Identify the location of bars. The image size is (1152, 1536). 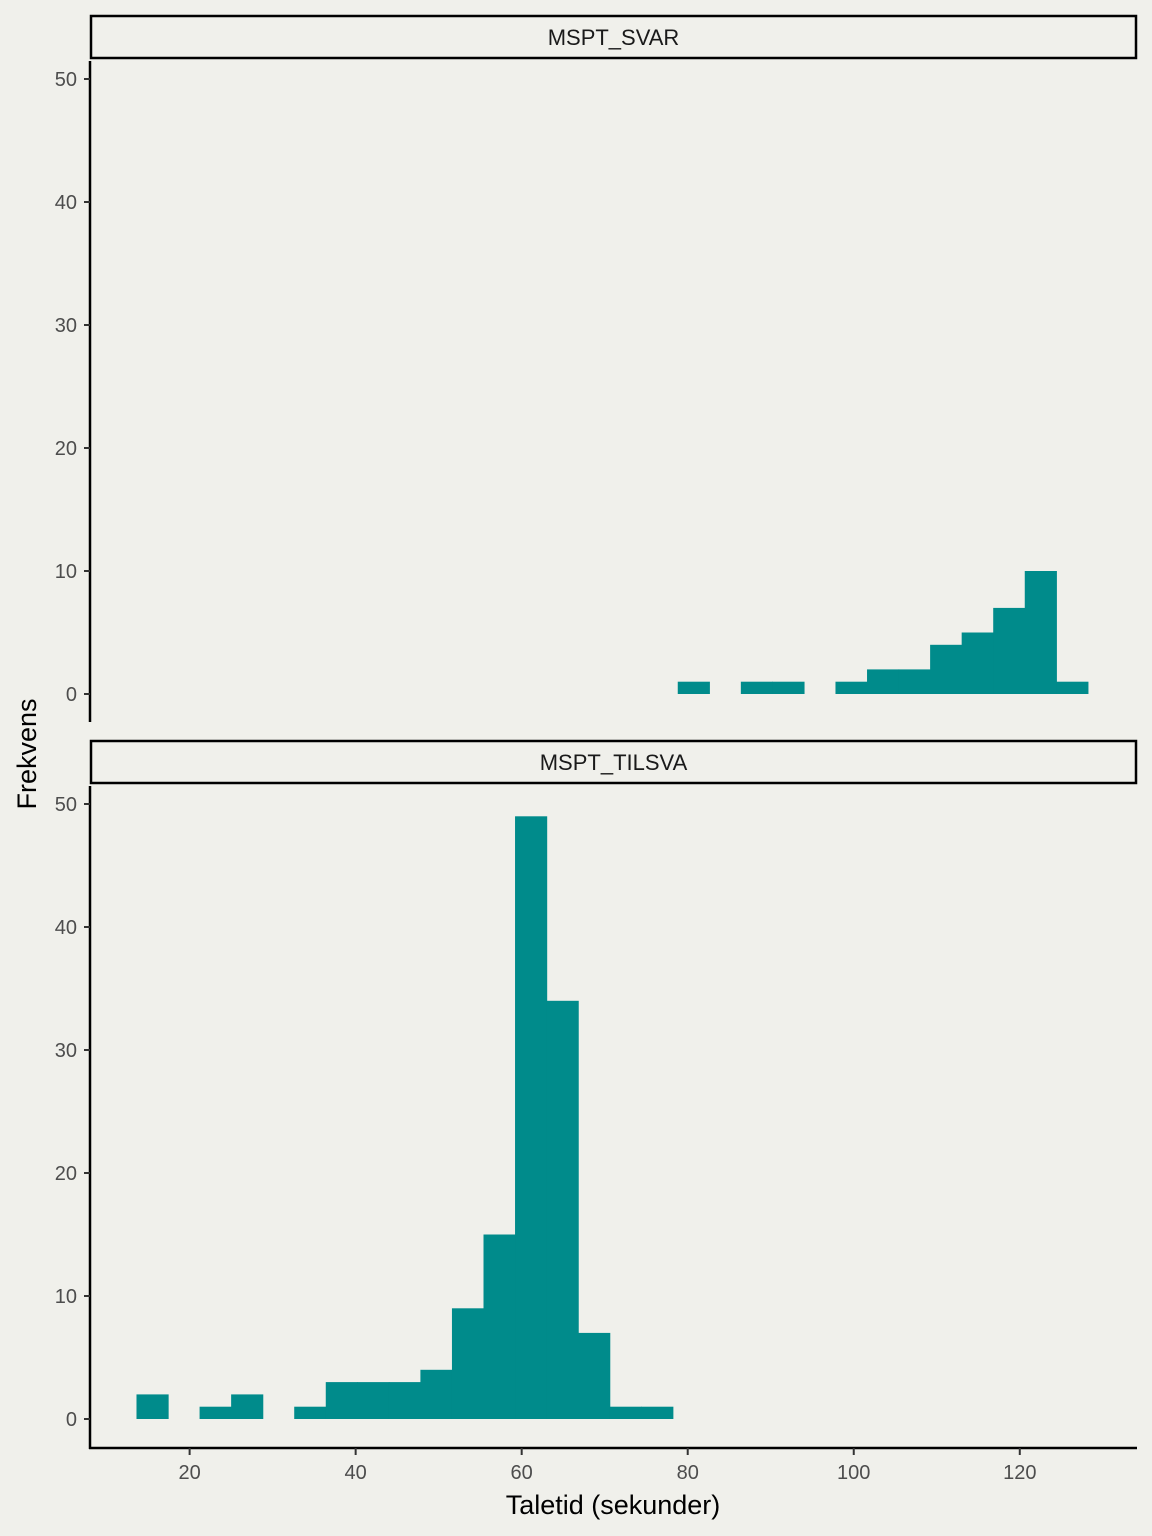
(883, 632).